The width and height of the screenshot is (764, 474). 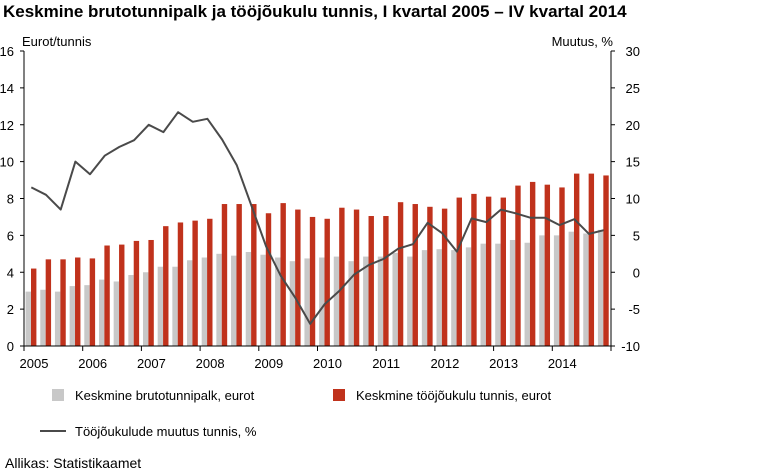 What do you see at coordinates (268, 363) in the screenshot?
I see `x-tick-label: 2009` at bounding box center [268, 363].